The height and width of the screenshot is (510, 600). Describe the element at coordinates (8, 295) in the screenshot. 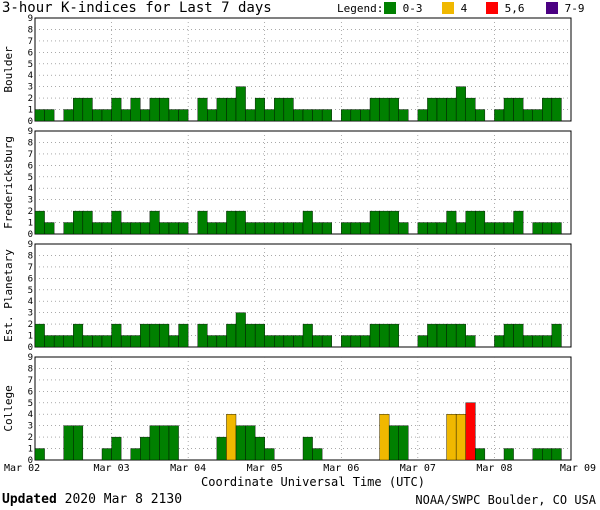

I see `panel-label: Est. Planetary` at that location.